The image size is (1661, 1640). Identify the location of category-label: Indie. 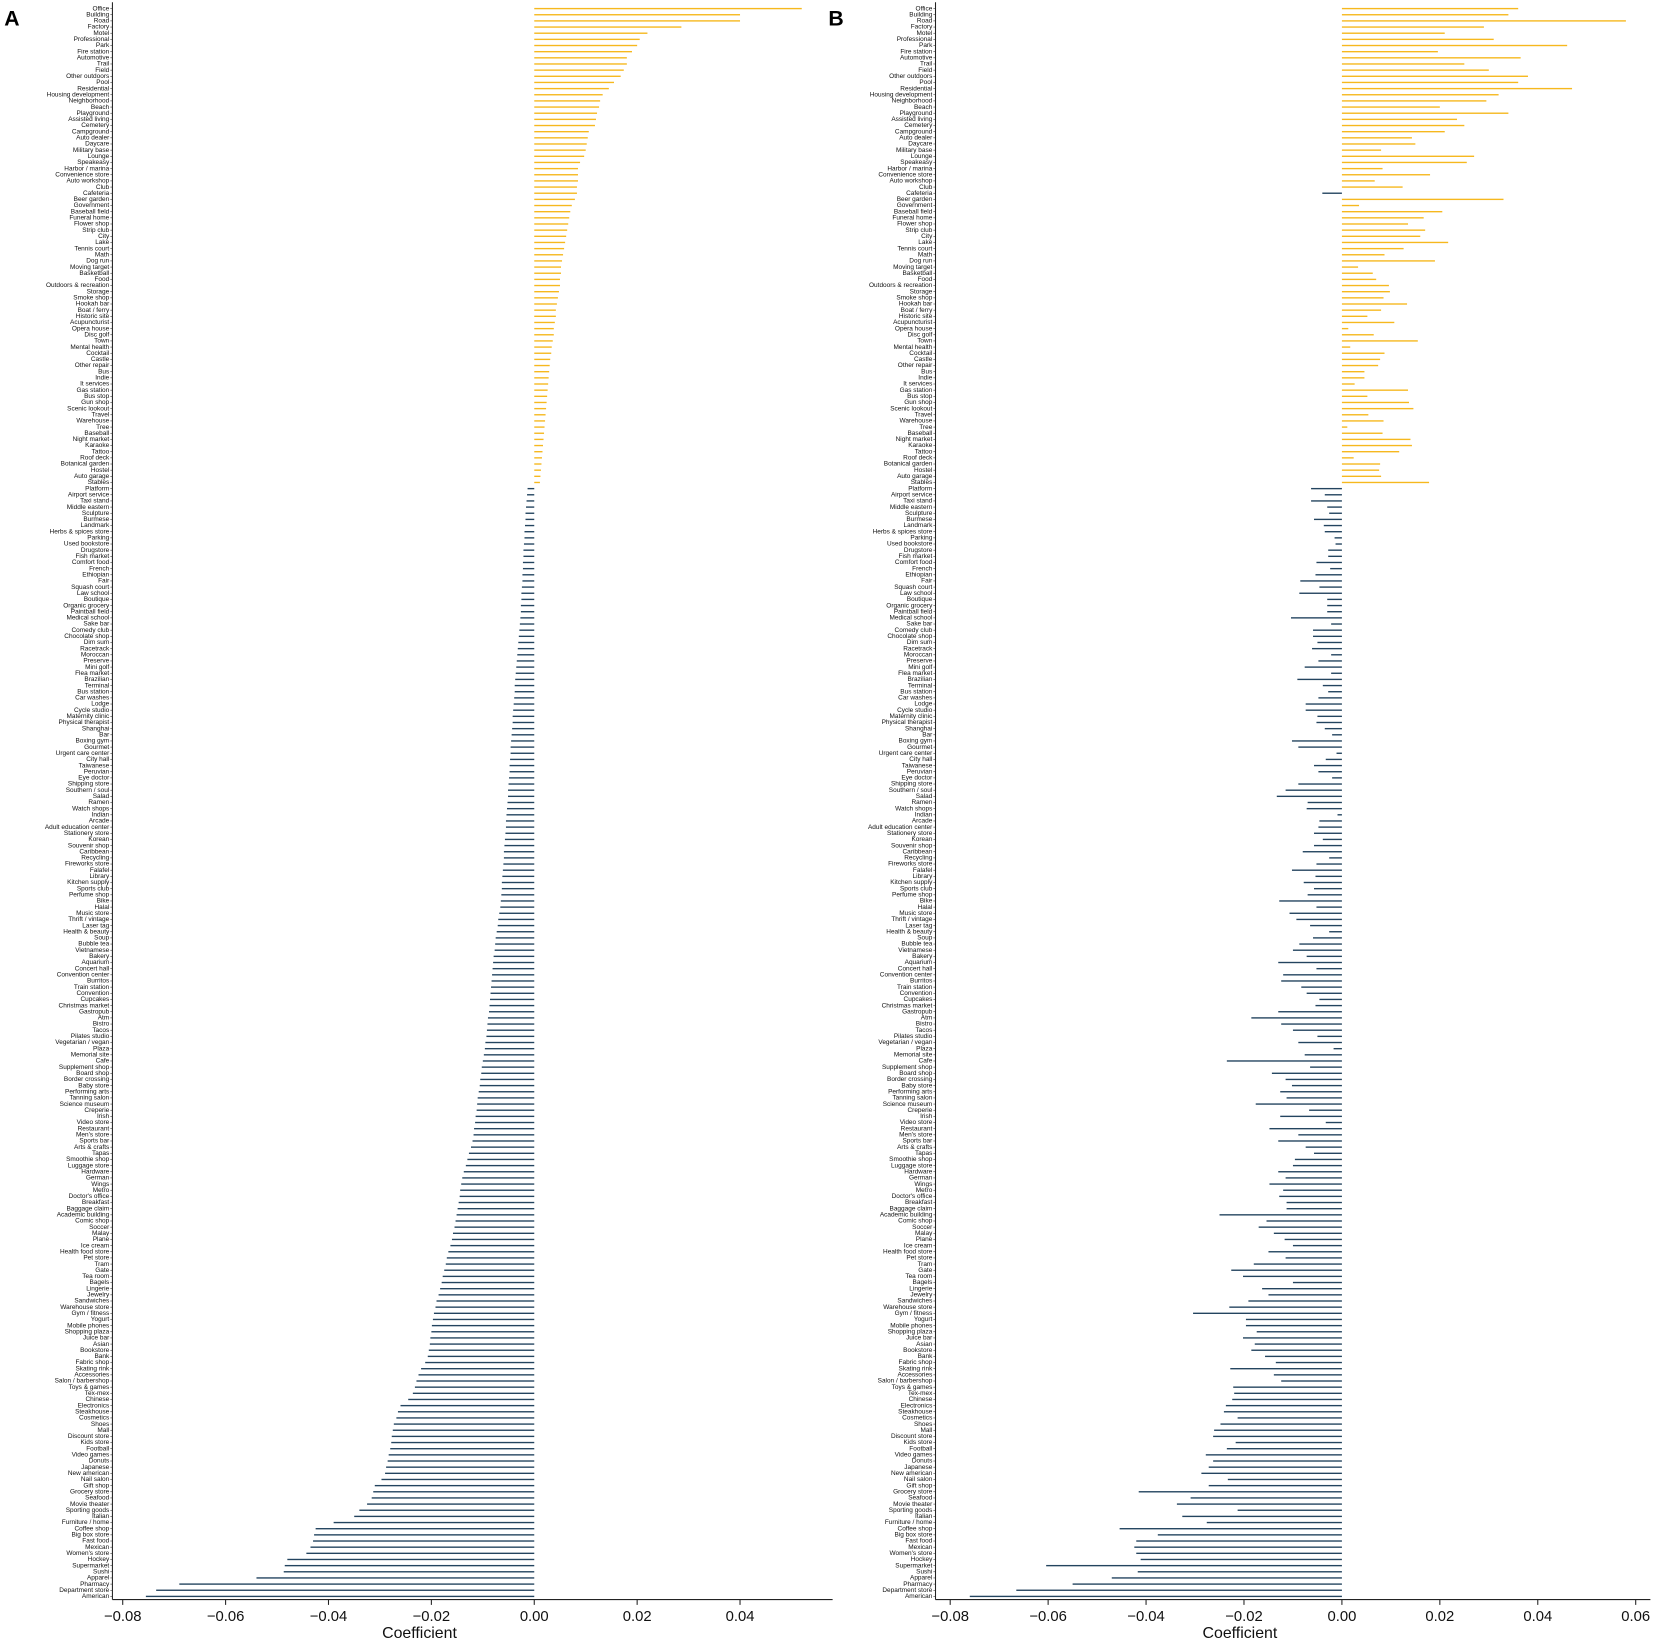
(925, 378).